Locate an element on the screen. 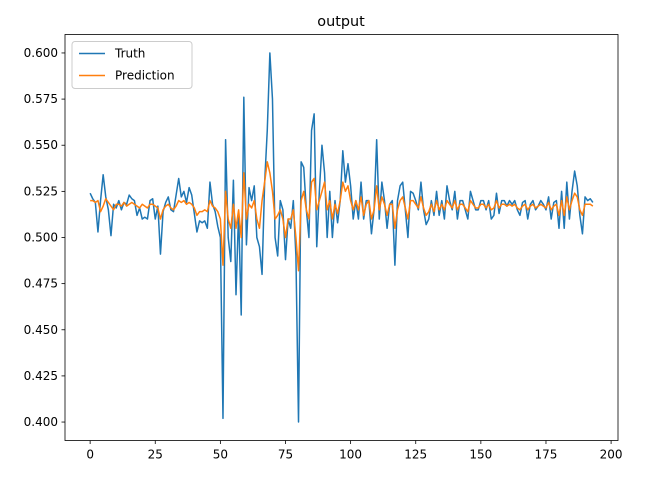 The height and width of the screenshot is (484, 646). x-tick-label: 200 is located at coordinates (611, 455).